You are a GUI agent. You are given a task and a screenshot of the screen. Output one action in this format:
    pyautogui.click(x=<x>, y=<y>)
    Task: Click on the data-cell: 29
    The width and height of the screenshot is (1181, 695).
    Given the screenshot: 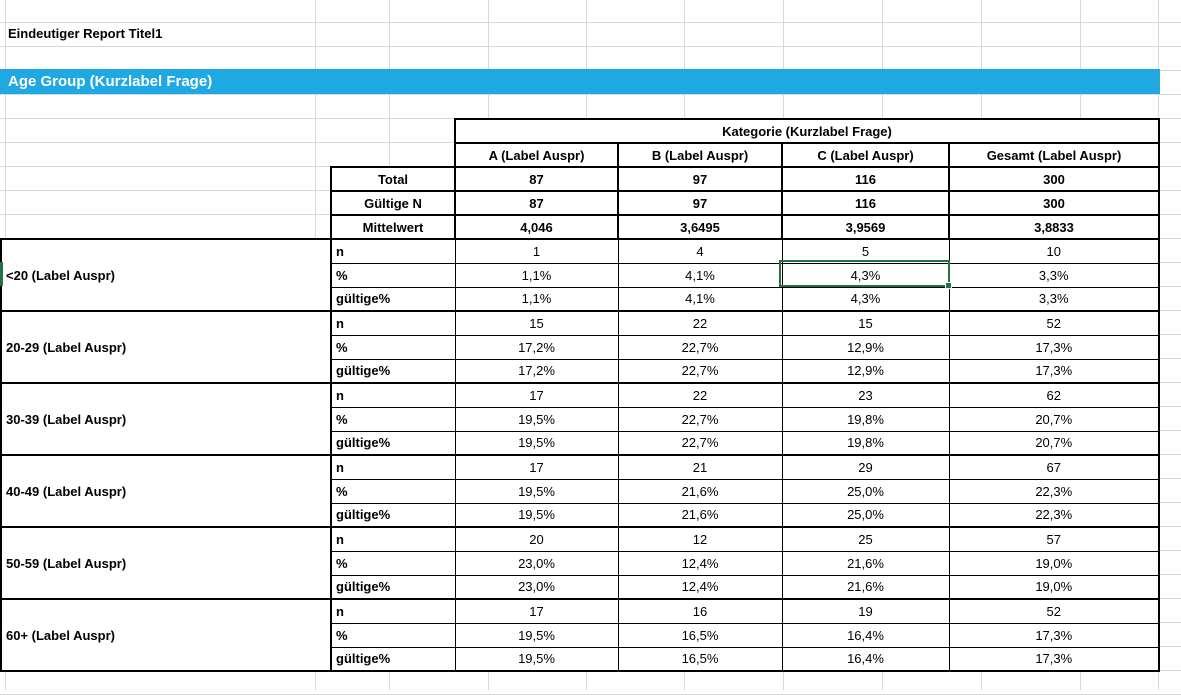 What is the action you would take?
    pyautogui.click(x=865, y=467)
    